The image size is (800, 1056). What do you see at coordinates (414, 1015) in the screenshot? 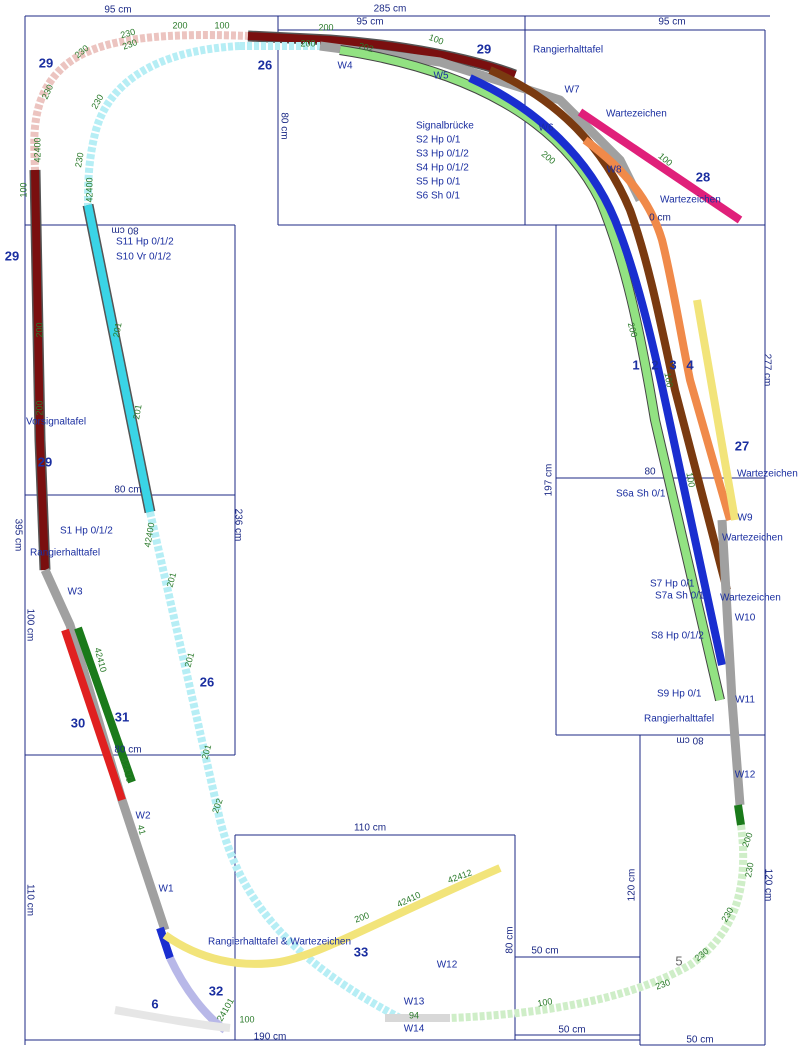
I see `piece-label: 94` at bounding box center [414, 1015].